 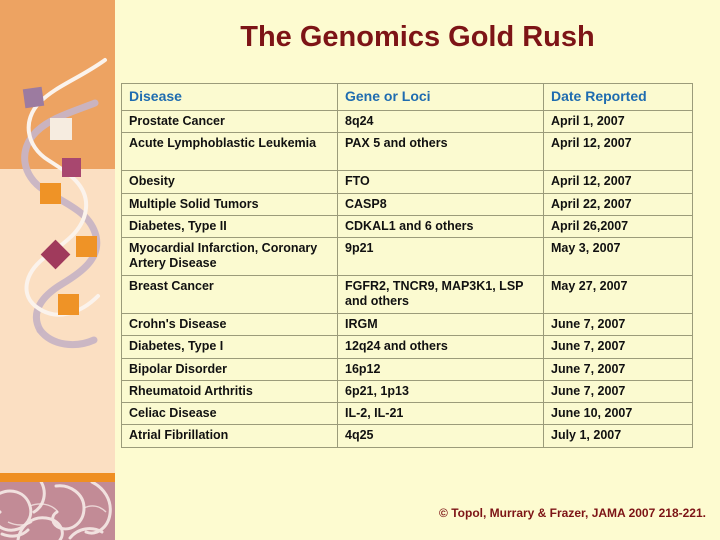 I want to click on table-row: Bipolar Disorder 16p12 June 7, 2007, so click(x=407, y=369).